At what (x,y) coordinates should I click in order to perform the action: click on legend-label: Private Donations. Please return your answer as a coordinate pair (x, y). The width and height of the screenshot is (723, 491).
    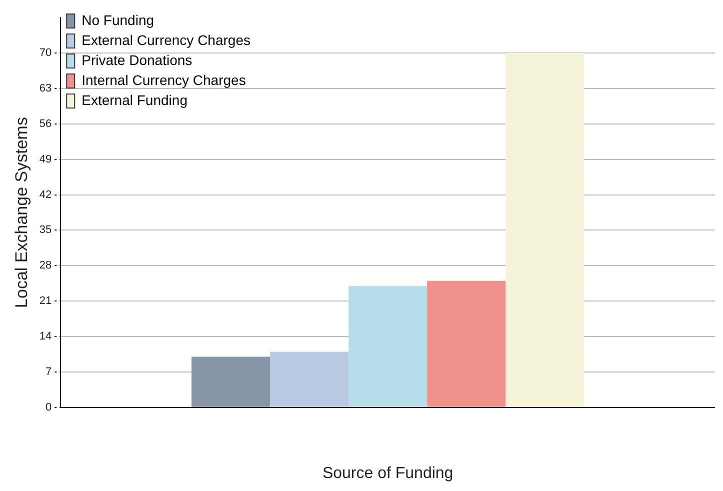
    Looking at the image, I should click on (137, 60).